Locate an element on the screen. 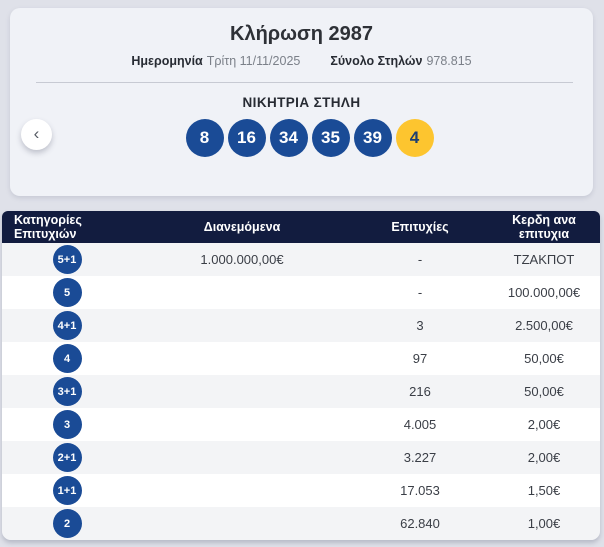  table-row: 2 62.840 1,00€ is located at coordinates (301, 523).